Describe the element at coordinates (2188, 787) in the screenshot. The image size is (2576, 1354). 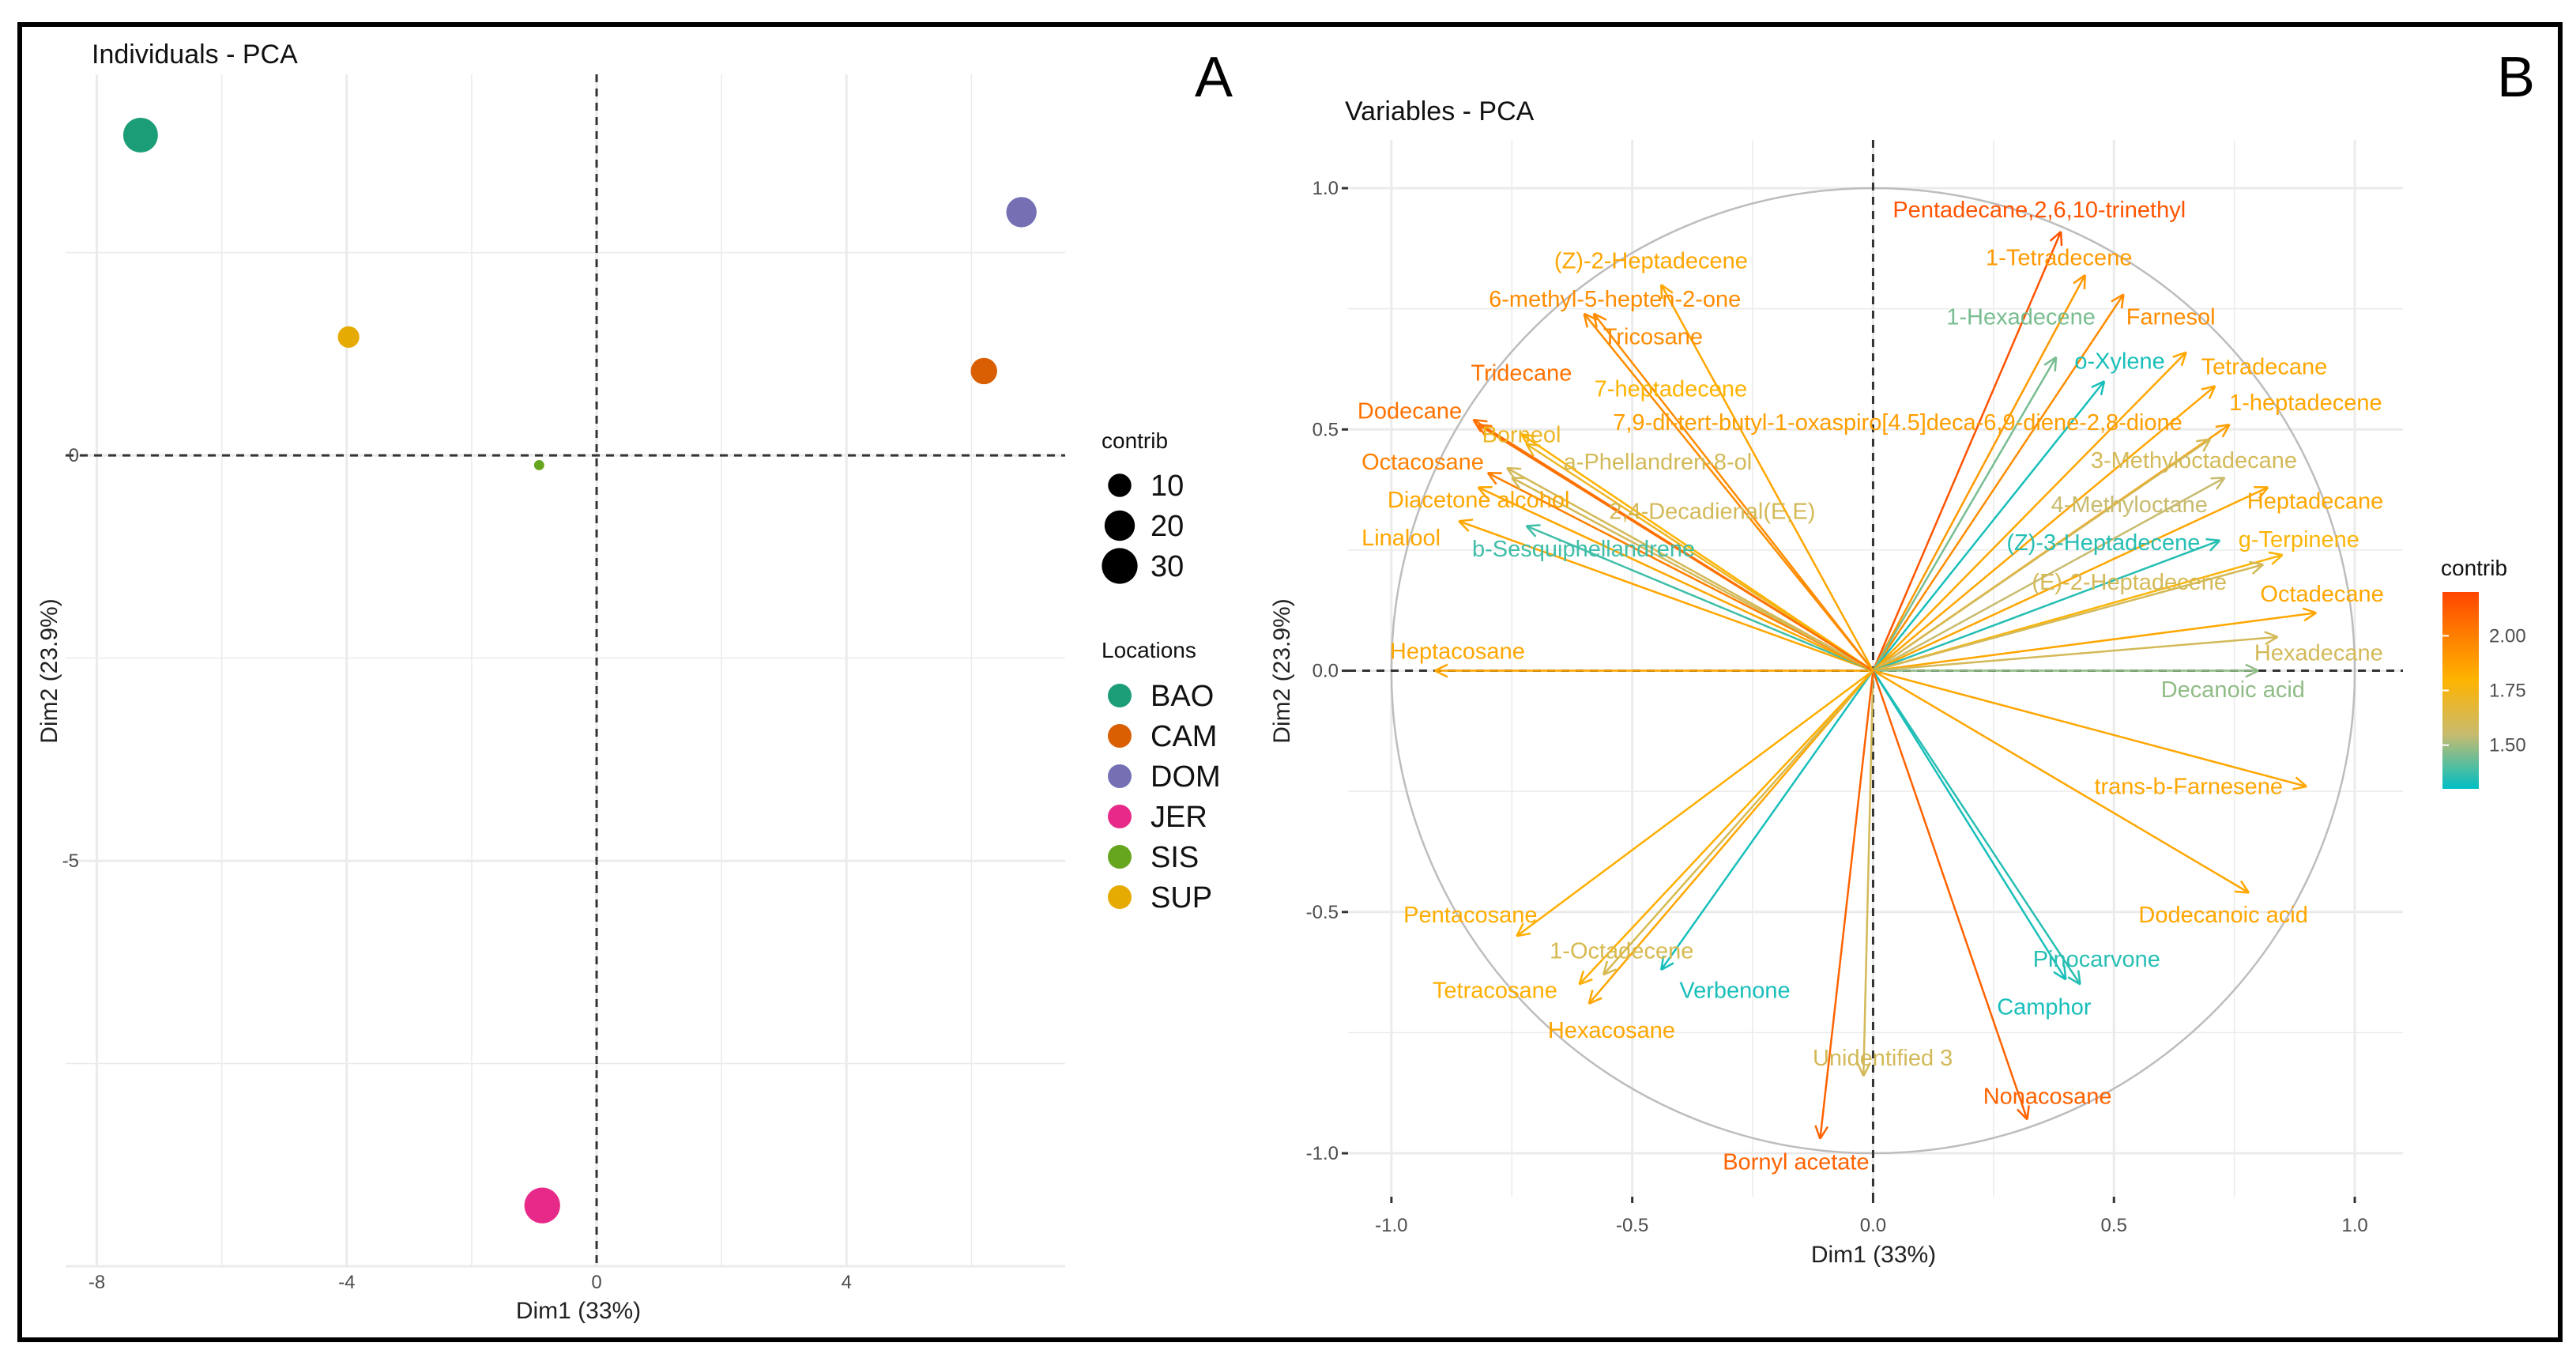
I see `variable-label: trans-b-Farnesene` at that location.